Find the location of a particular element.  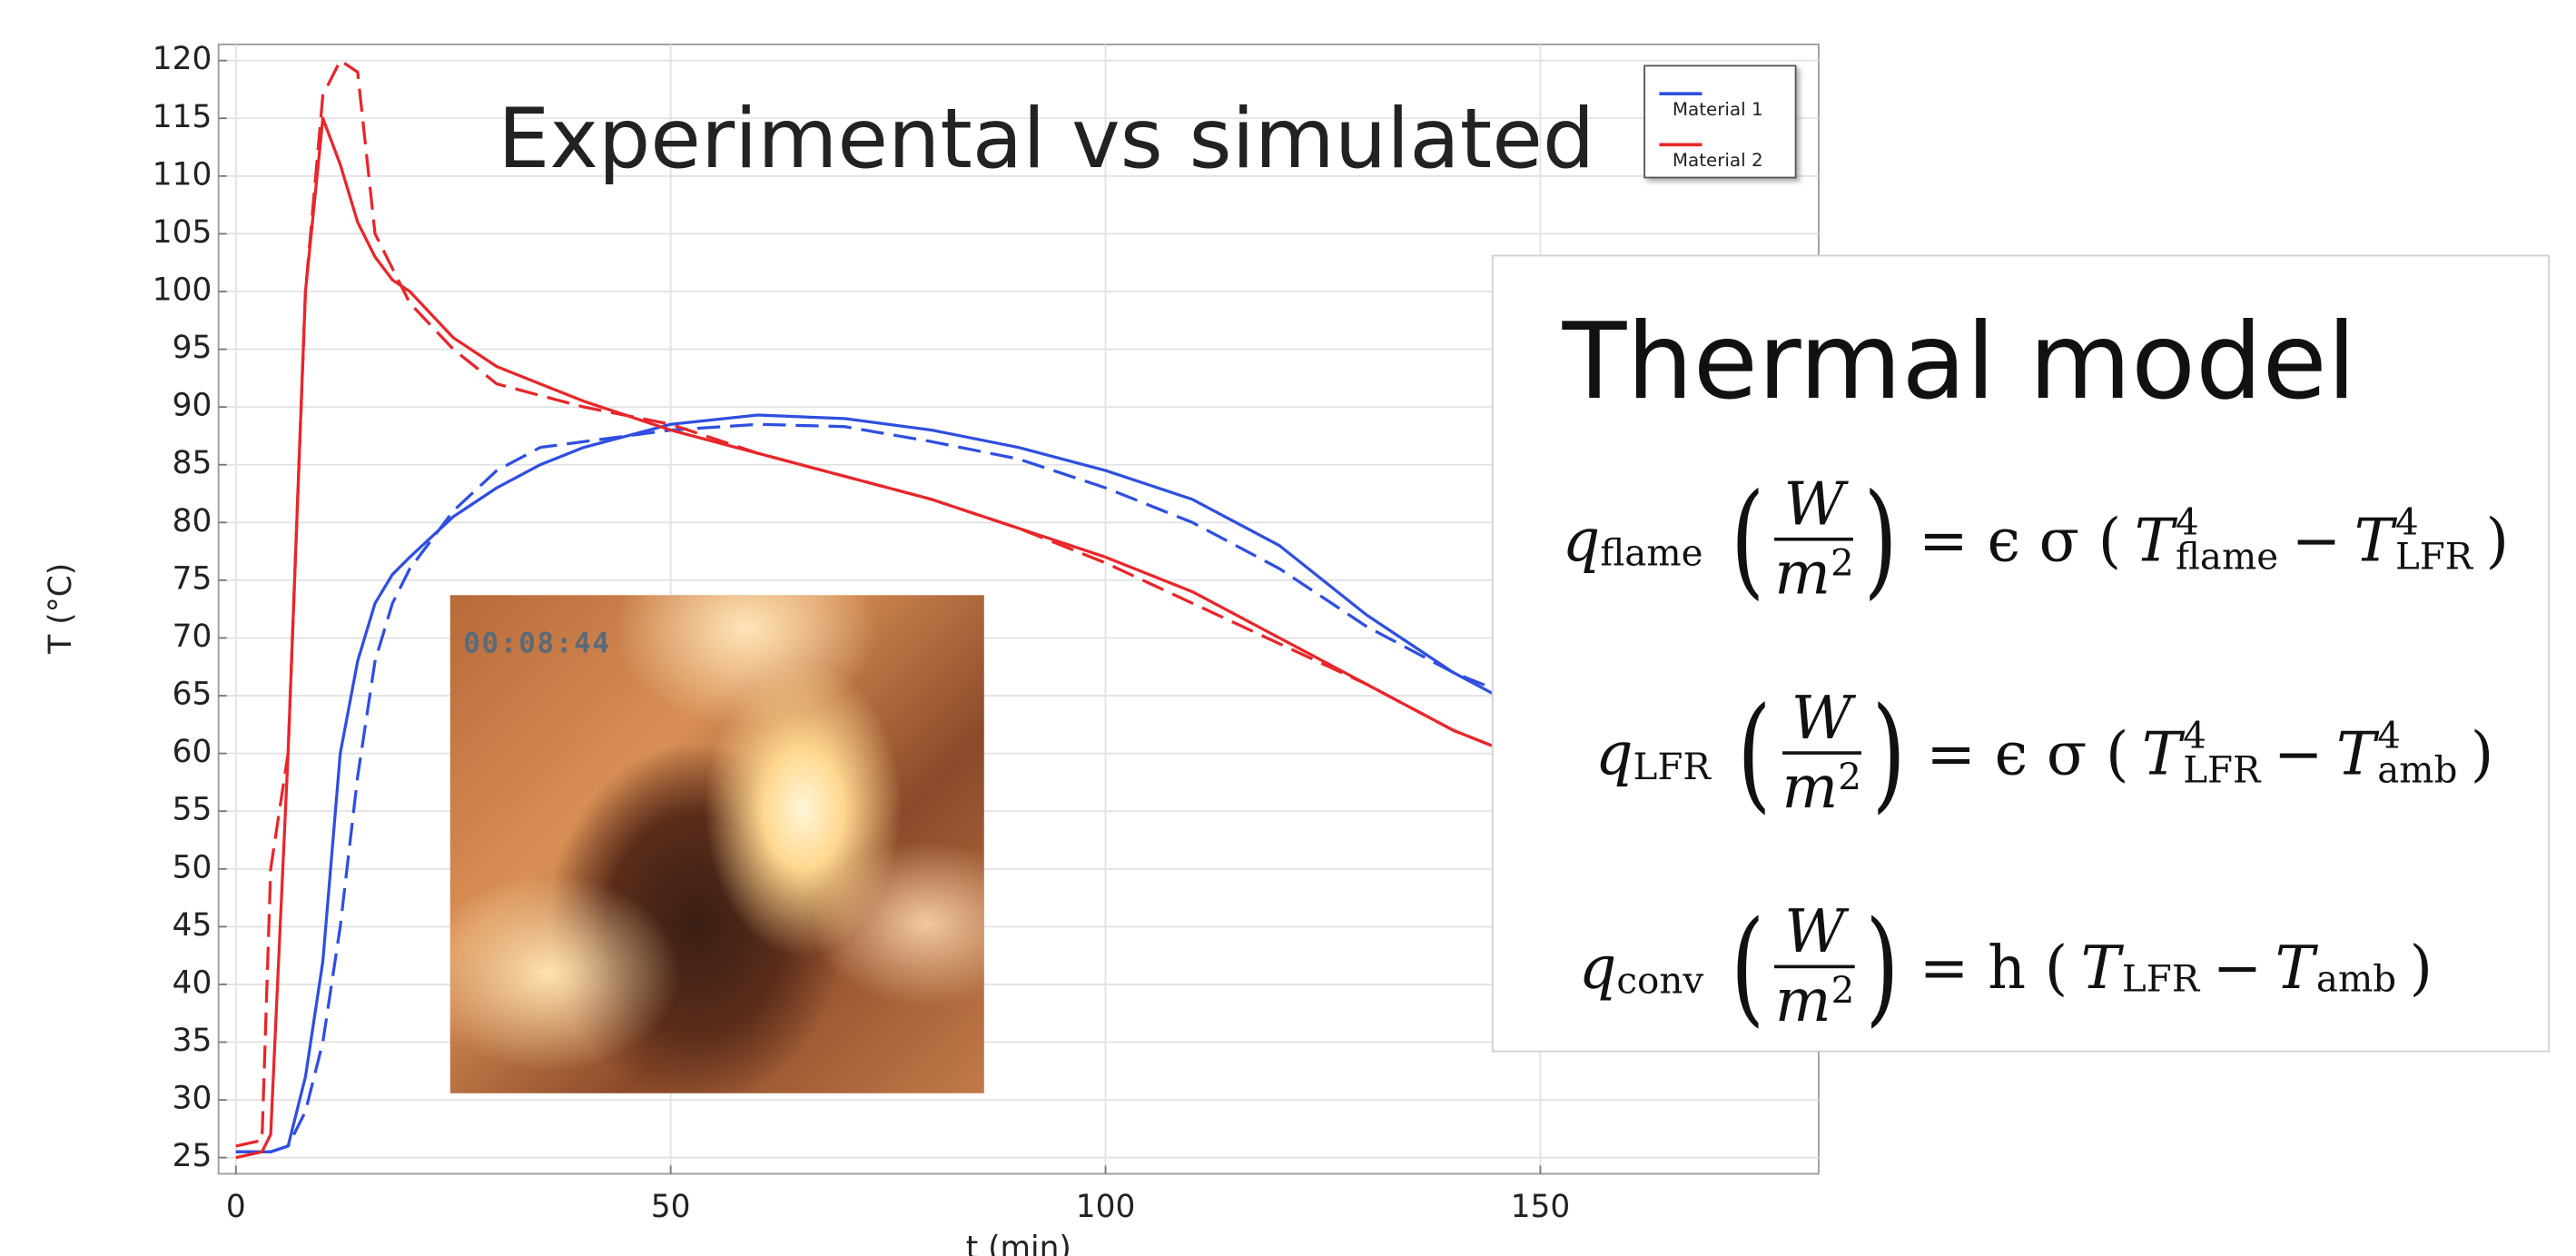

y-axis-label: T (°C) is located at coordinates (61, 609).